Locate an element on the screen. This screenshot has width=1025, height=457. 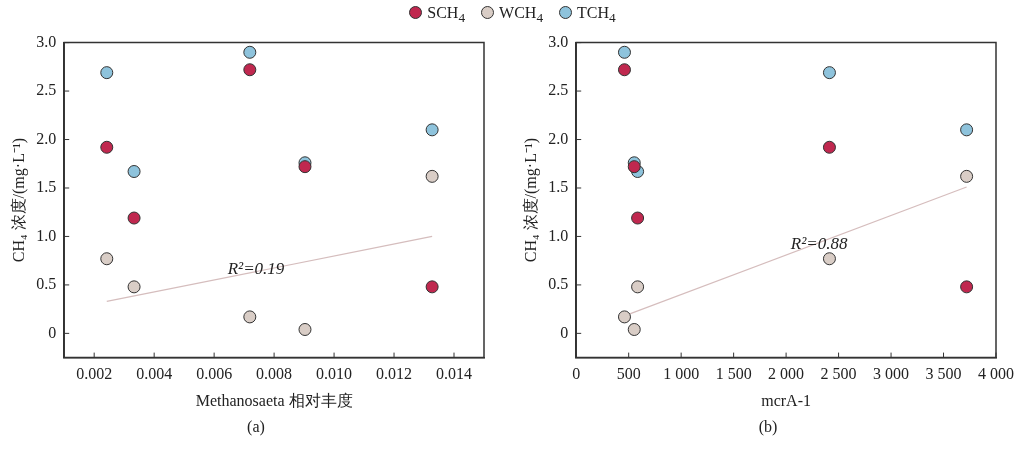
x-tick-label: 2 500 is located at coordinates (838, 374).